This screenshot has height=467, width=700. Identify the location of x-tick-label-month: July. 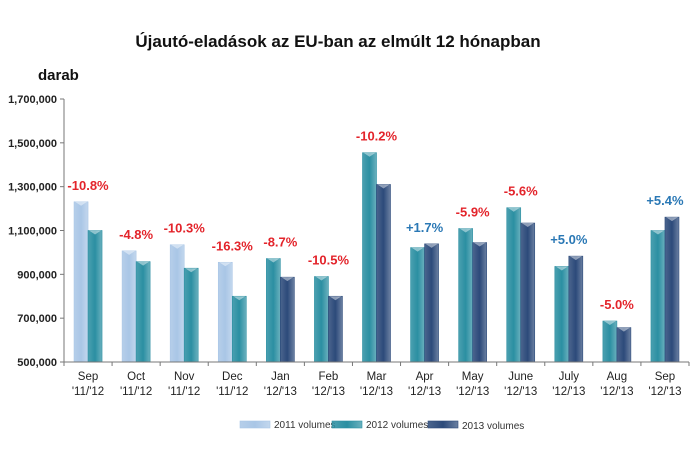
(569, 377).